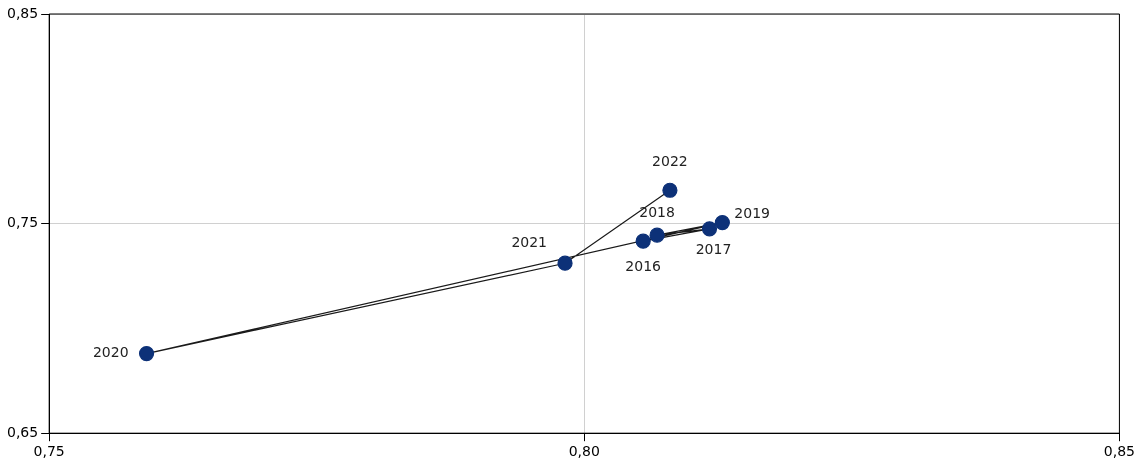 The width and height of the screenshot is (1138, 468). I want to click on annotation: 2016, so click(643, 265).